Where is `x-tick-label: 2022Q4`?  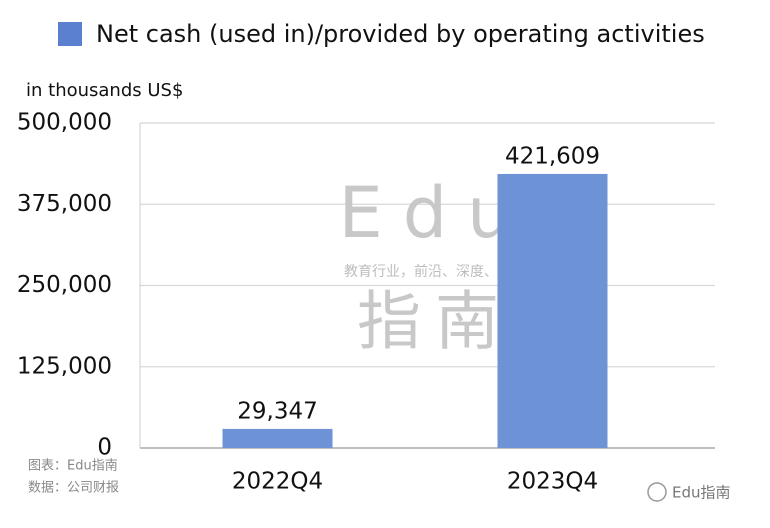
x-tick-label: 2022Q4 is located at coordinates (277, 482).